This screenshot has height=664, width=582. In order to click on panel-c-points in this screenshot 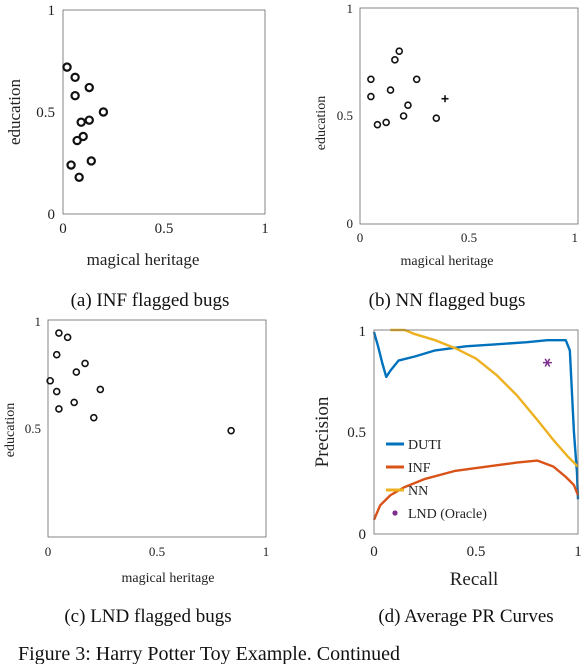, I will do `click(140, 382)`.